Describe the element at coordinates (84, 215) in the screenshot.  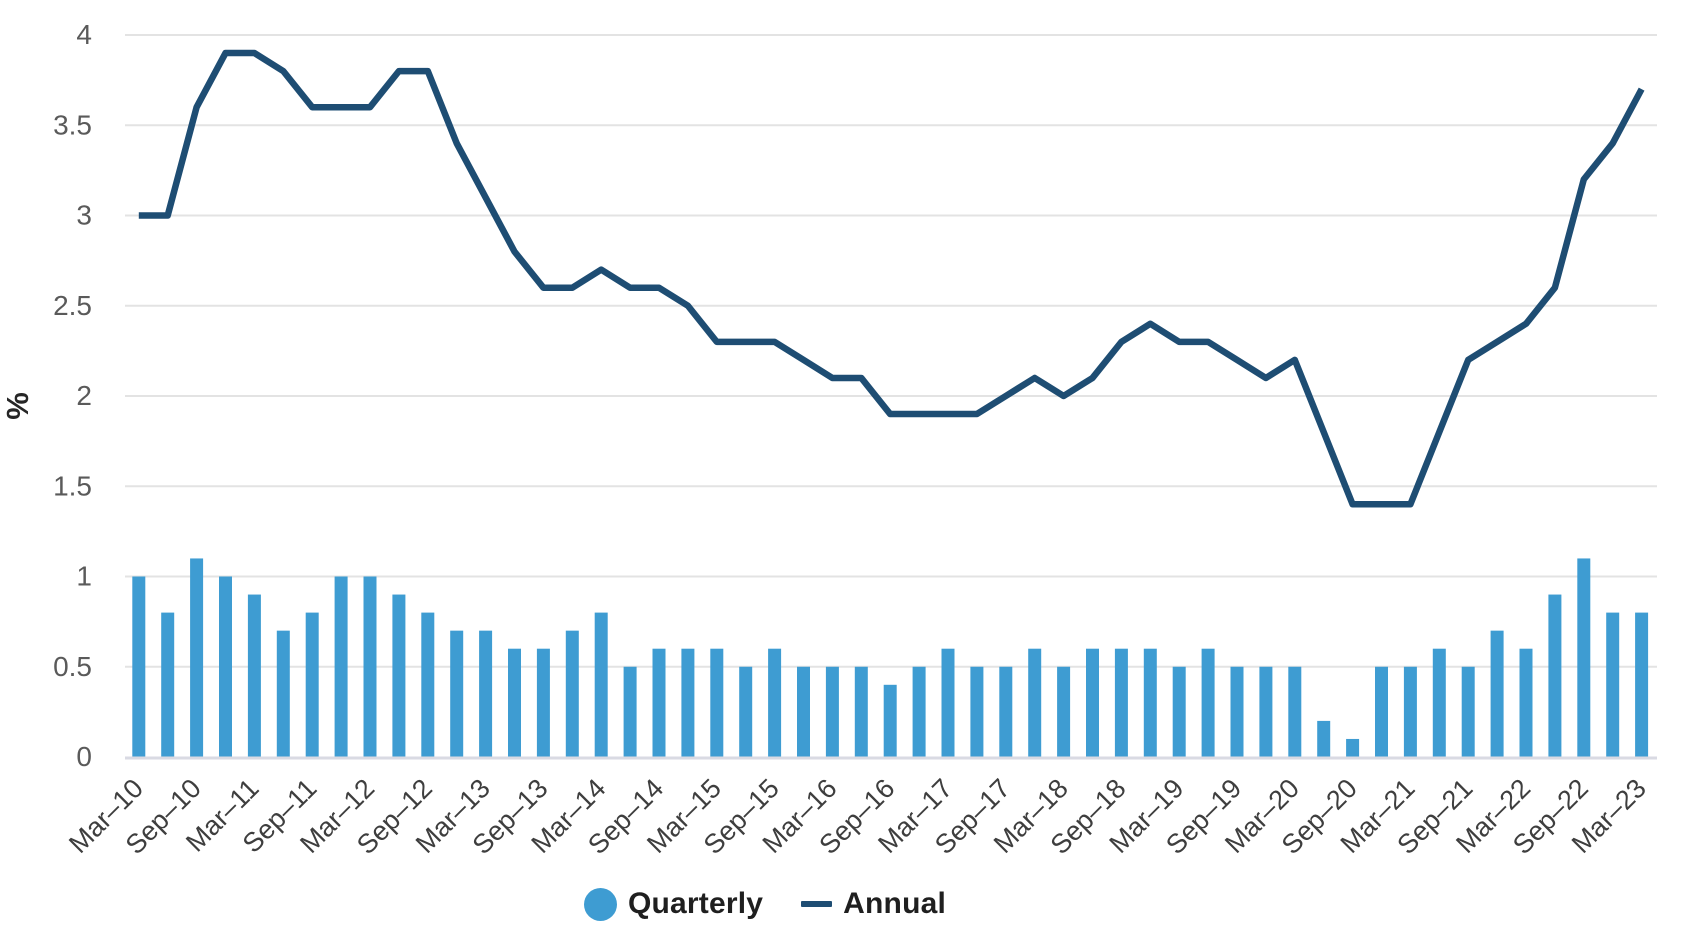
I see `y-axis-tick-label: 3` at that location.